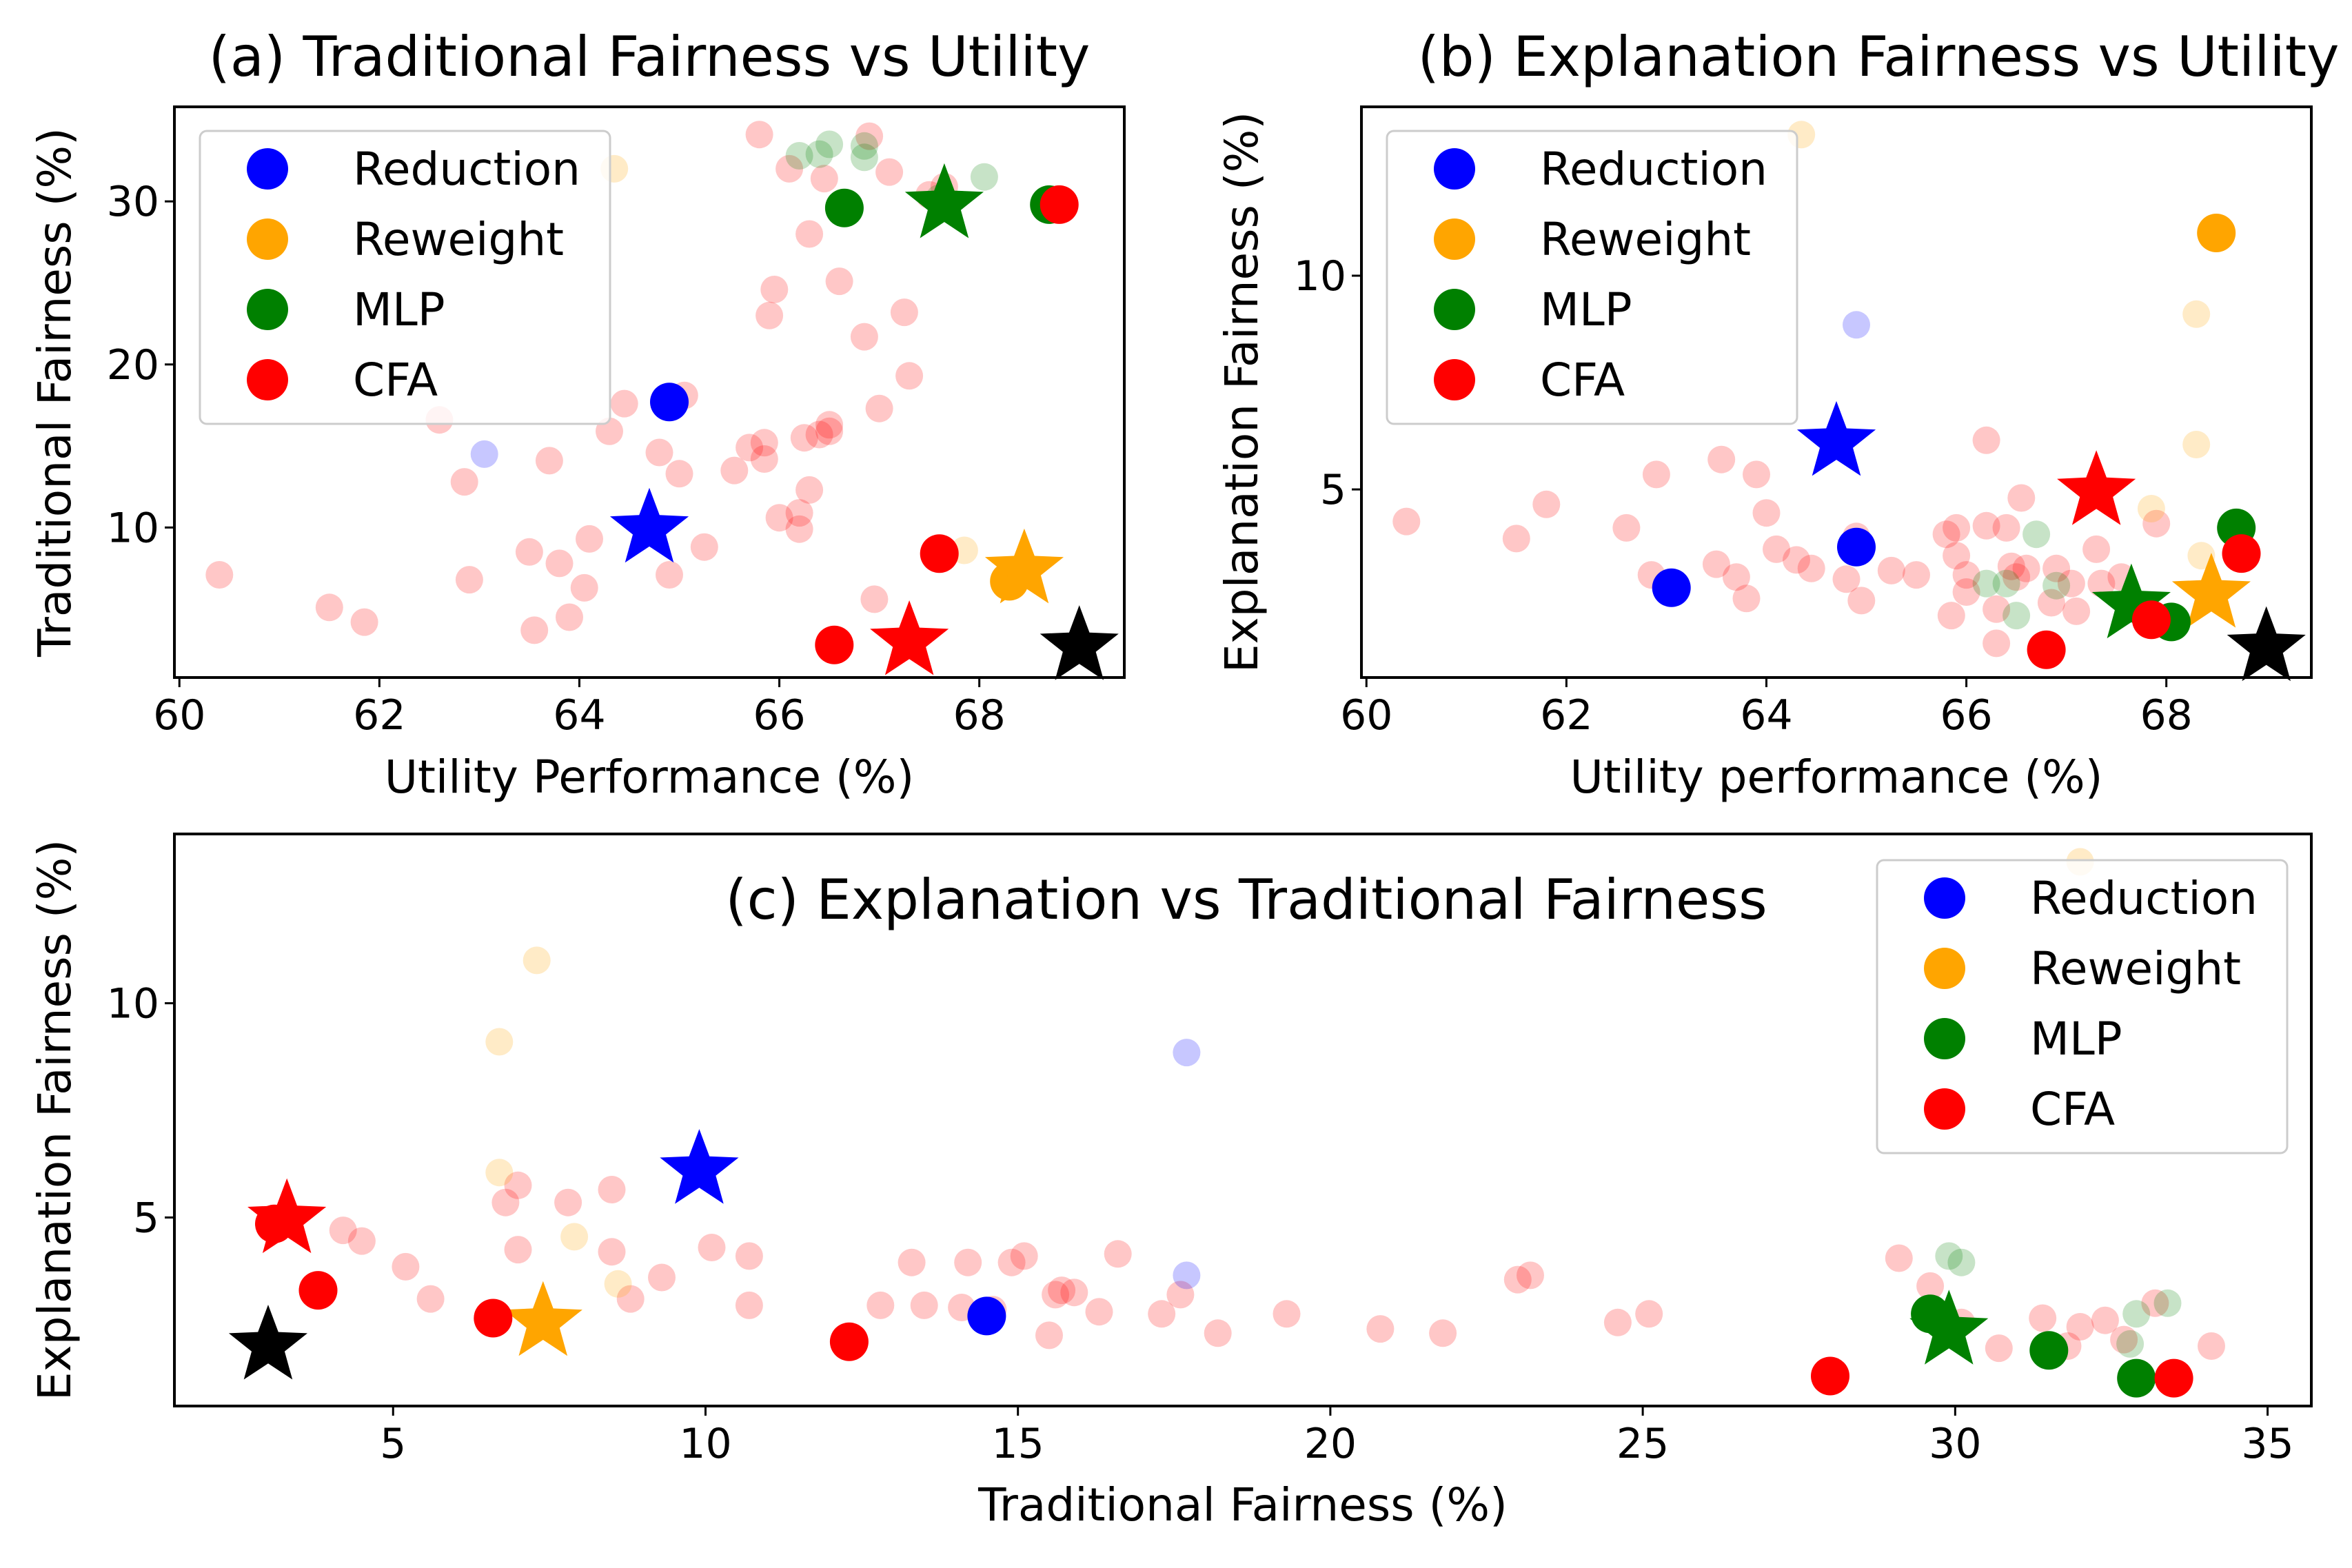 This screenshot has width=2352, height=1568. Describe the element at coordinates (133, 528) in the screenshot. I see `y-tick-label: 10` at that location.